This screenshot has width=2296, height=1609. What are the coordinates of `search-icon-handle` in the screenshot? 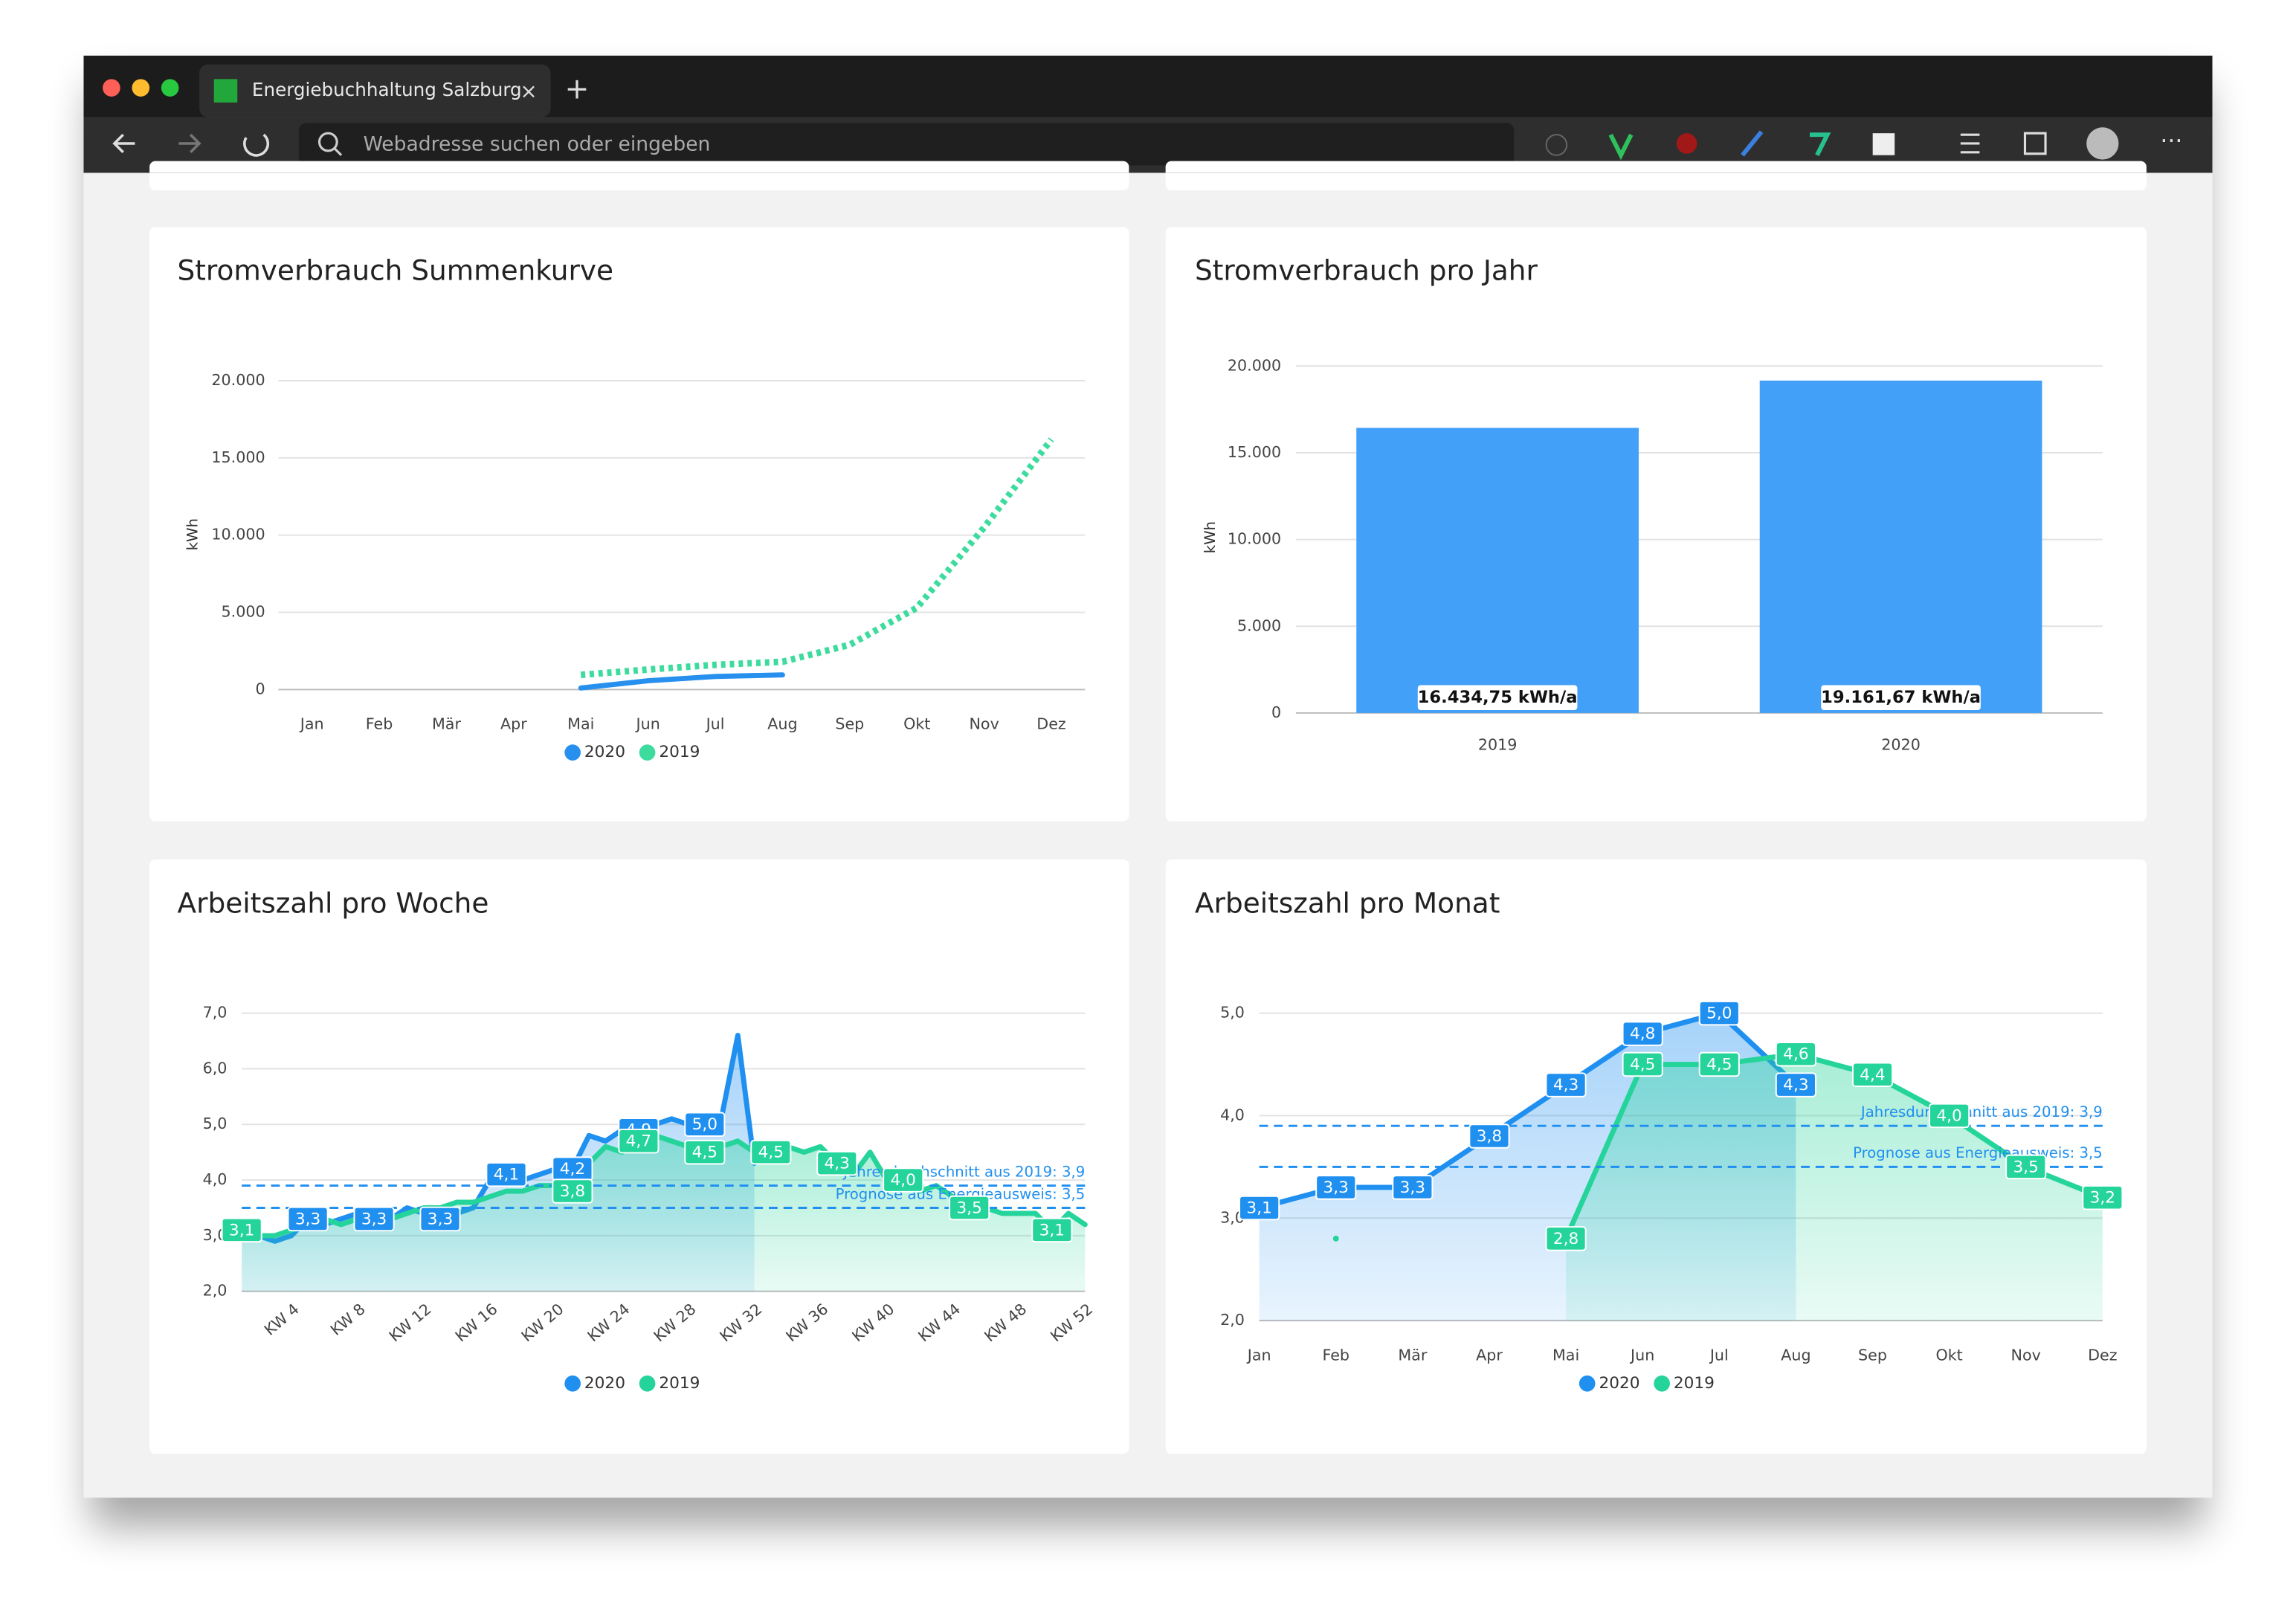 It's located at (338, 151).